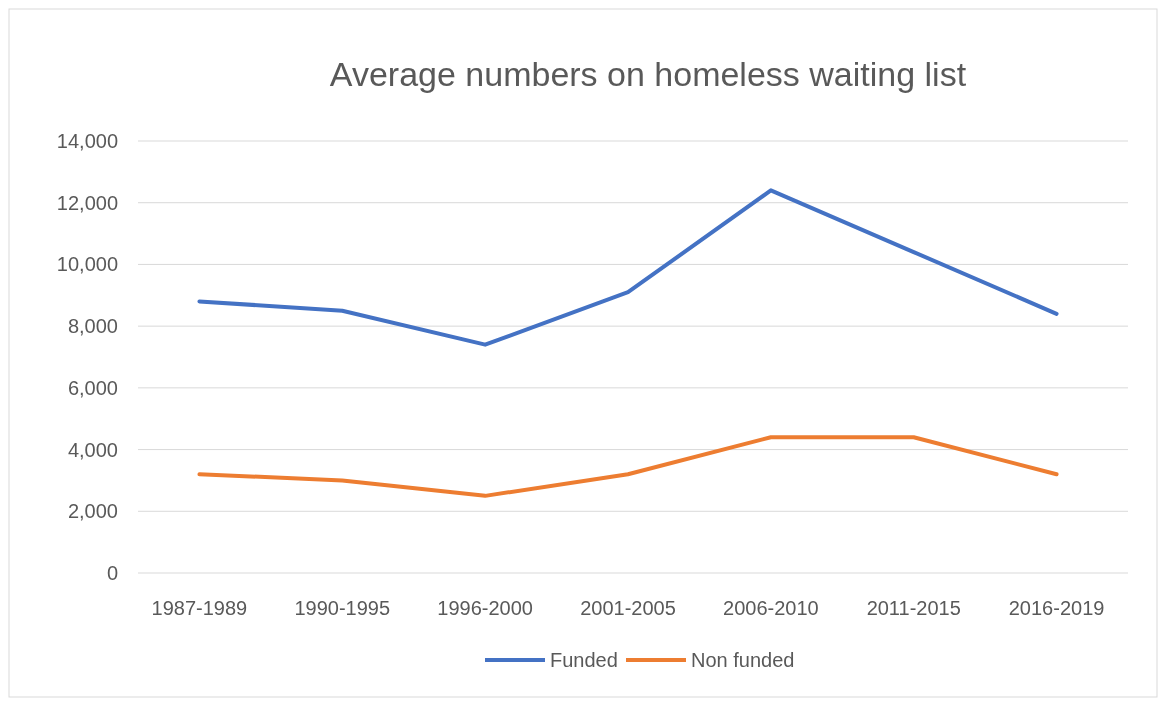 The image size is (1167, 706). I want to click on x-tick-label: 1990-1995, so click(342, 608).